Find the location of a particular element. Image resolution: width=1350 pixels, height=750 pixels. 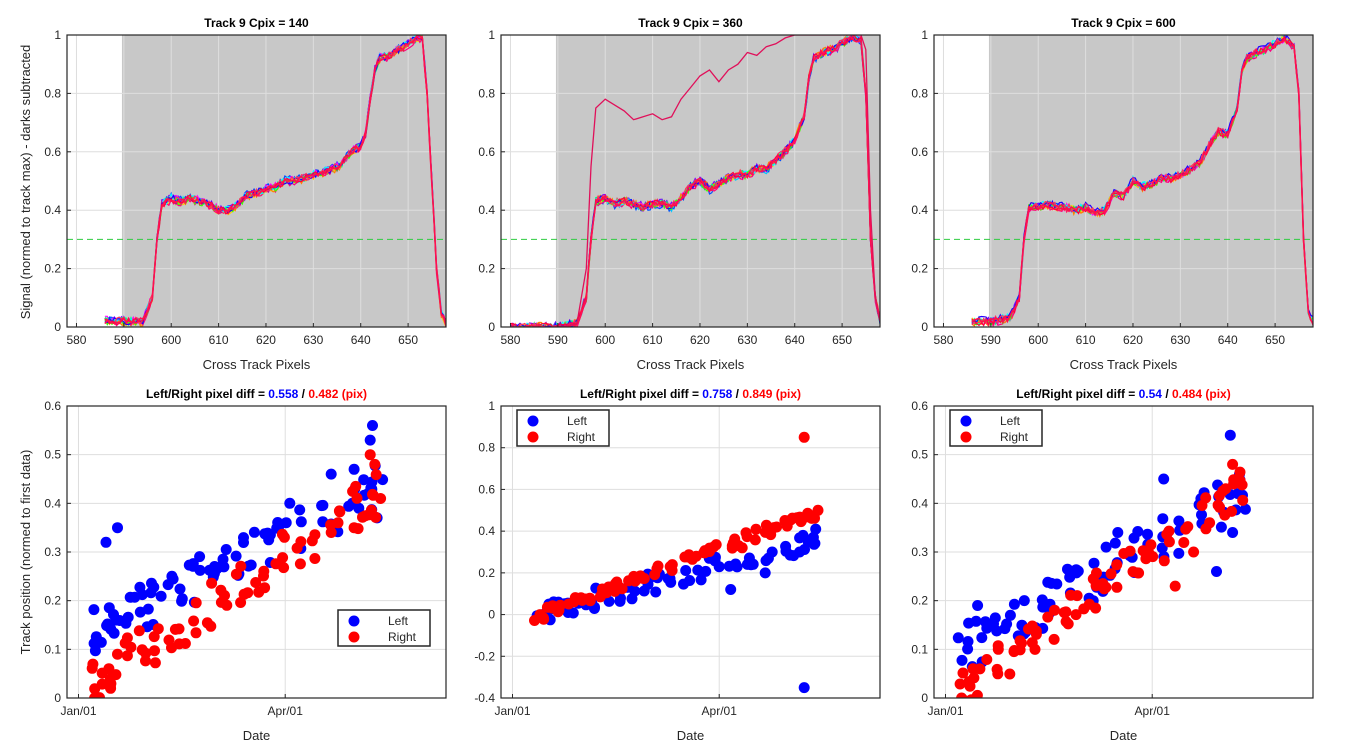

title-left-value: 0.558 is located at coordinates (283, 394).